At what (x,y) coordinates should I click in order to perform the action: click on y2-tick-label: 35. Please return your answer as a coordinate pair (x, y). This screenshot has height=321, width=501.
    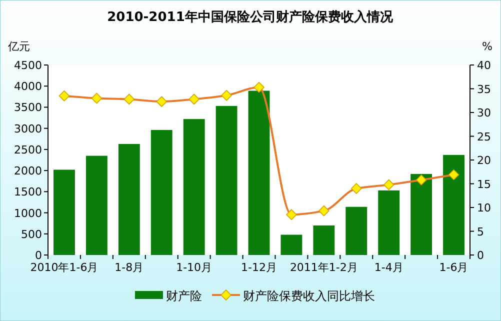
    Looking at the image, I should click on (484, 89).